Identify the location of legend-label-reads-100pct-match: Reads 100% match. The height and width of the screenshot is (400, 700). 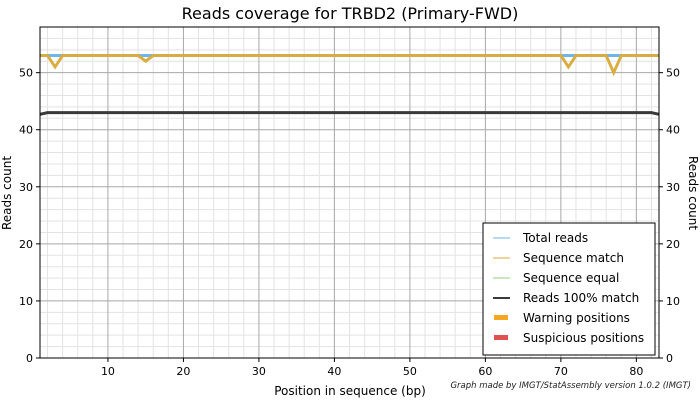
(581, 298).